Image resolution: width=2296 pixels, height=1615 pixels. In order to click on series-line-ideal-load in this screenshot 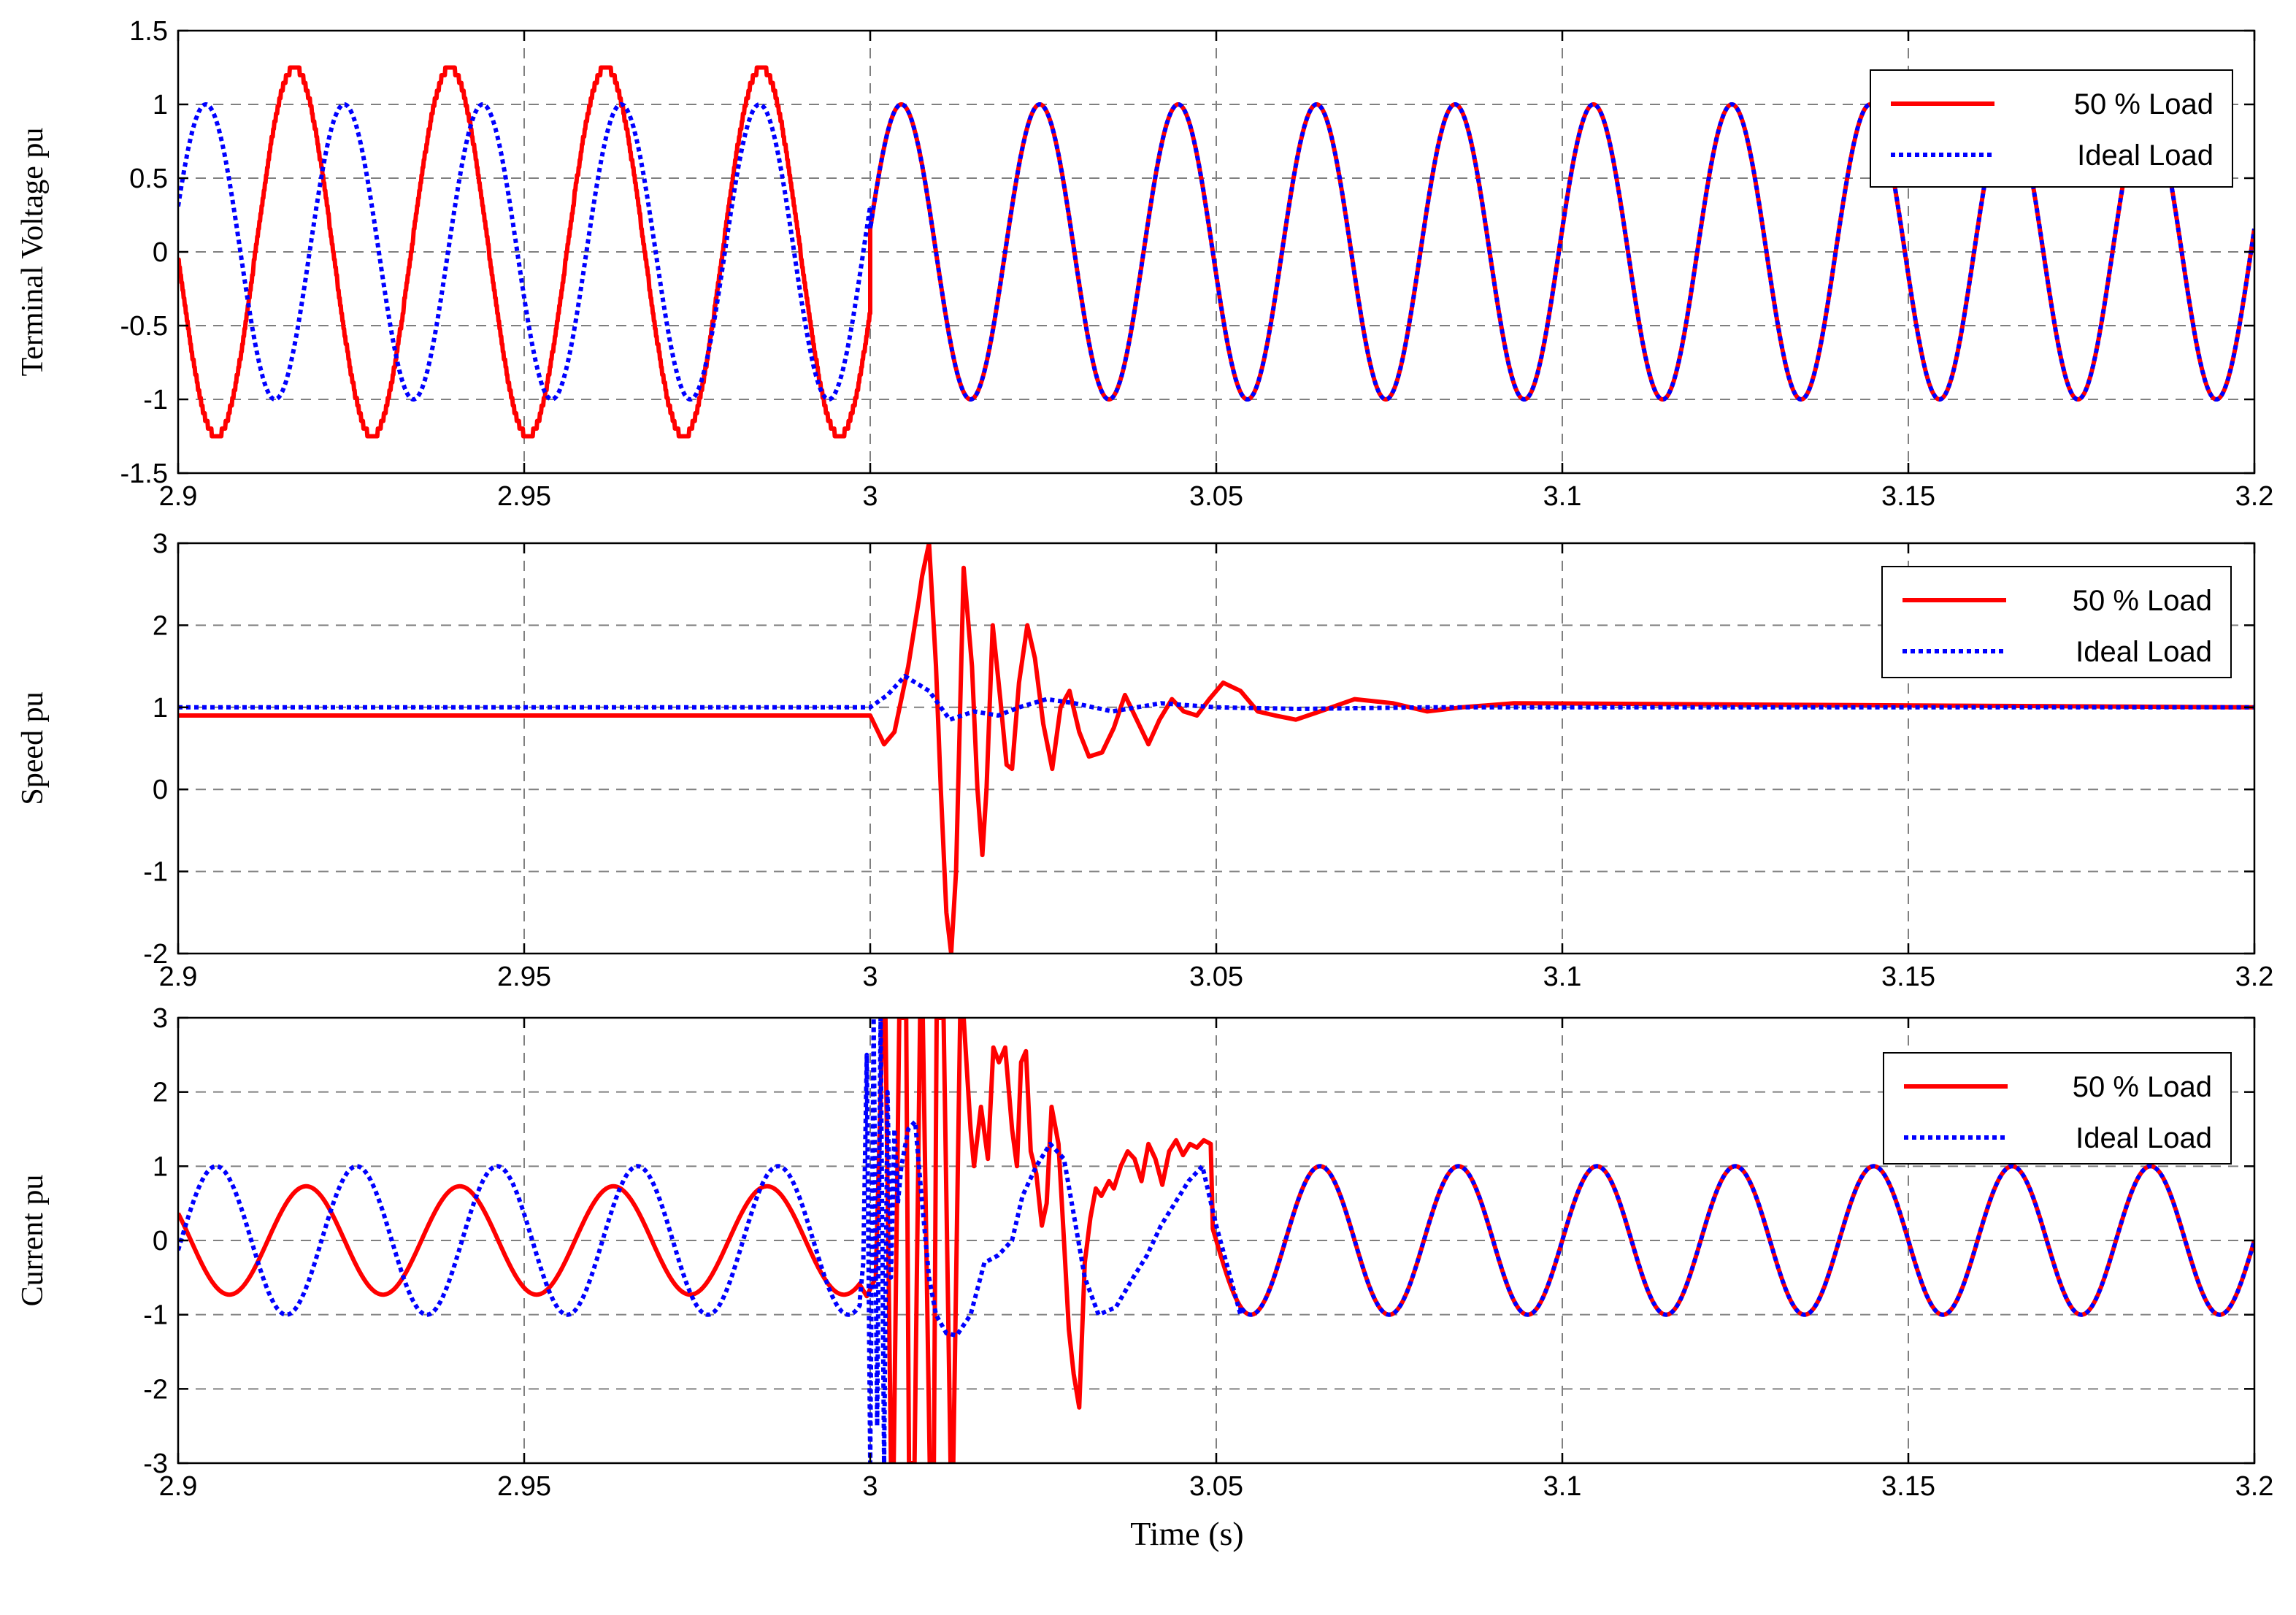, I will do `click(1216, 698)`.